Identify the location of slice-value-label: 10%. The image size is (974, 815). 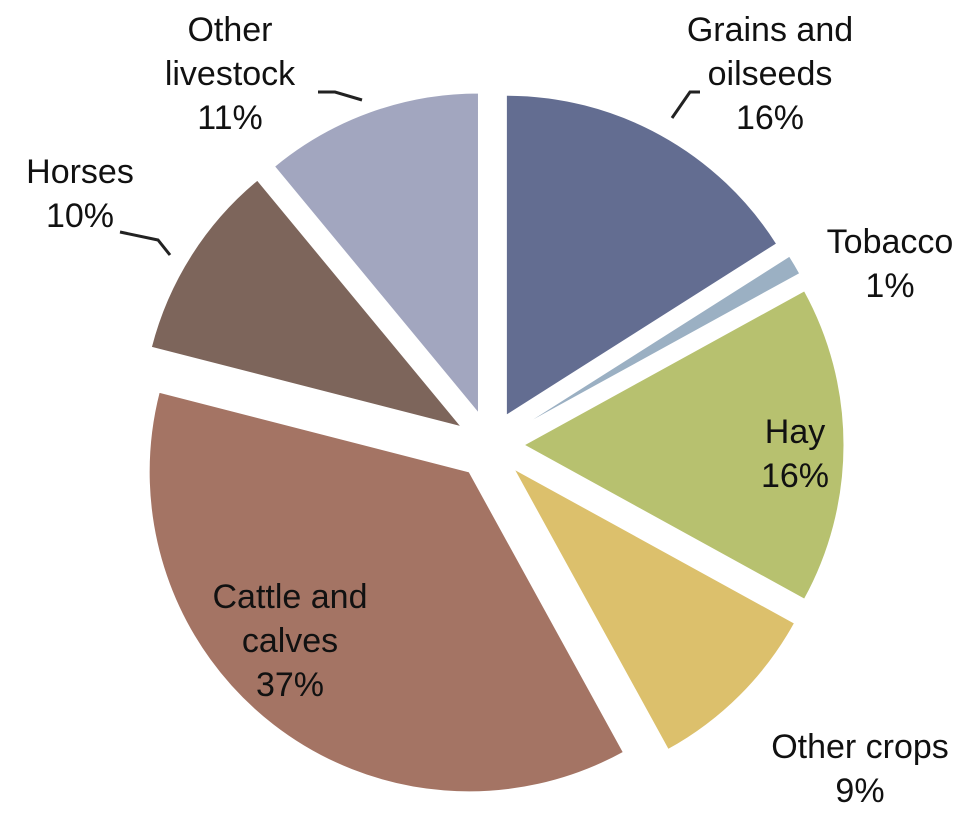
(80, 216).